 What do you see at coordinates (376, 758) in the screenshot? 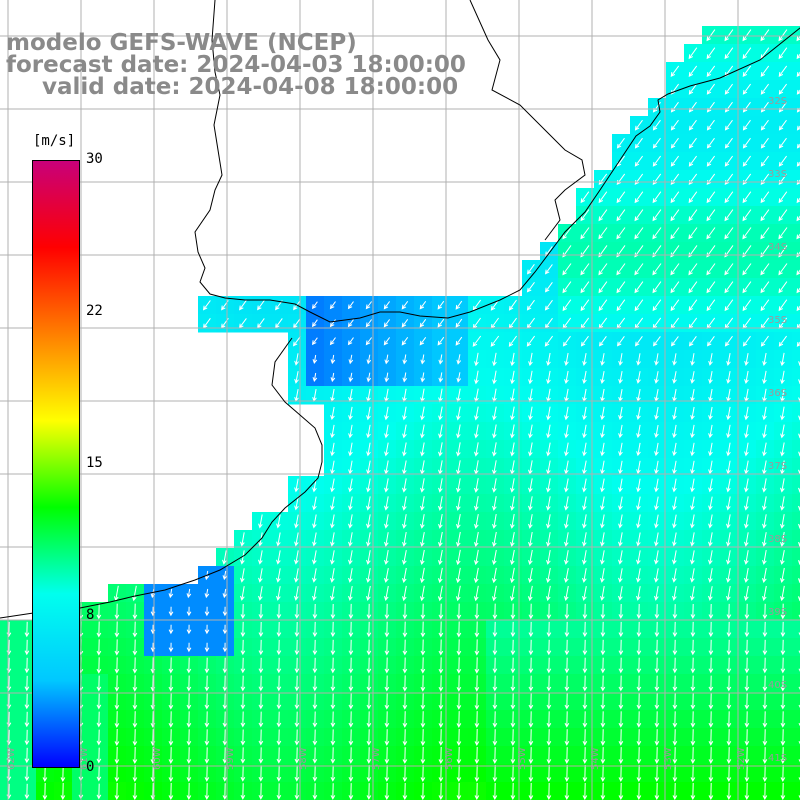
I see `lon-label: 57W` at bounding box center [376, 758].